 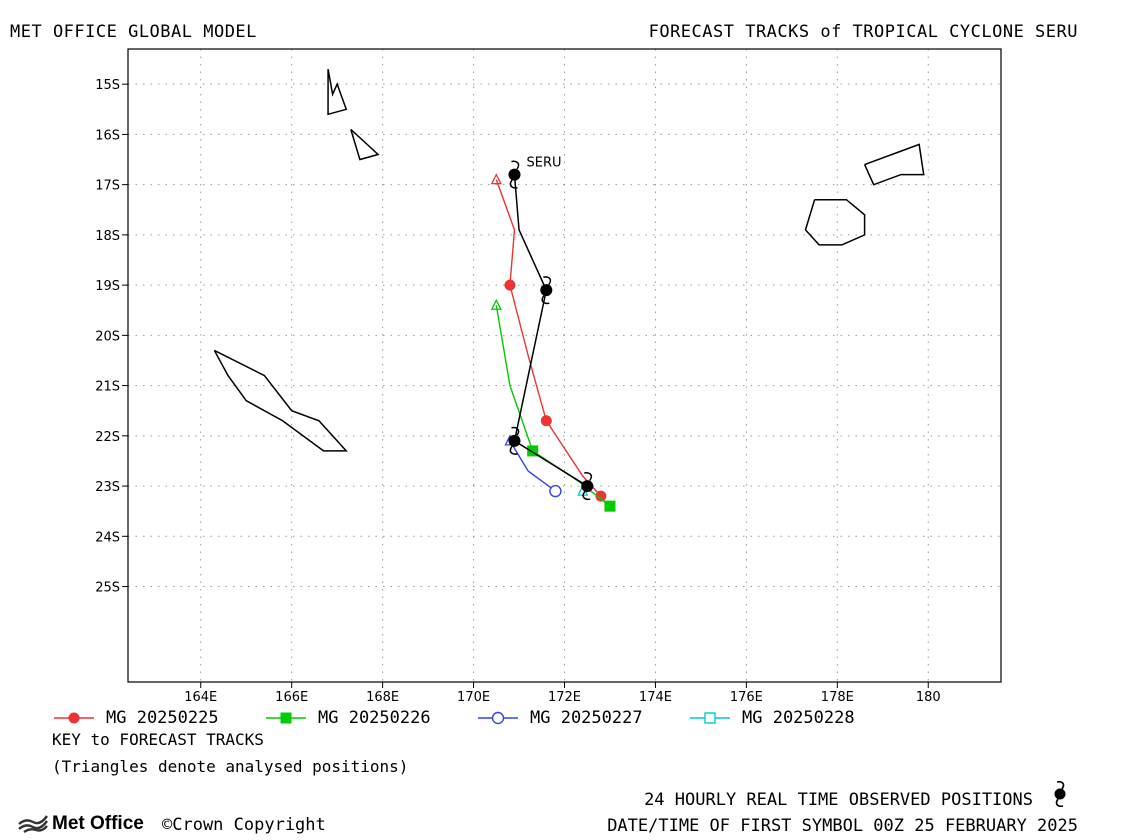 I want to click on x-tick-label: 170E, so click(x=473, y=697).